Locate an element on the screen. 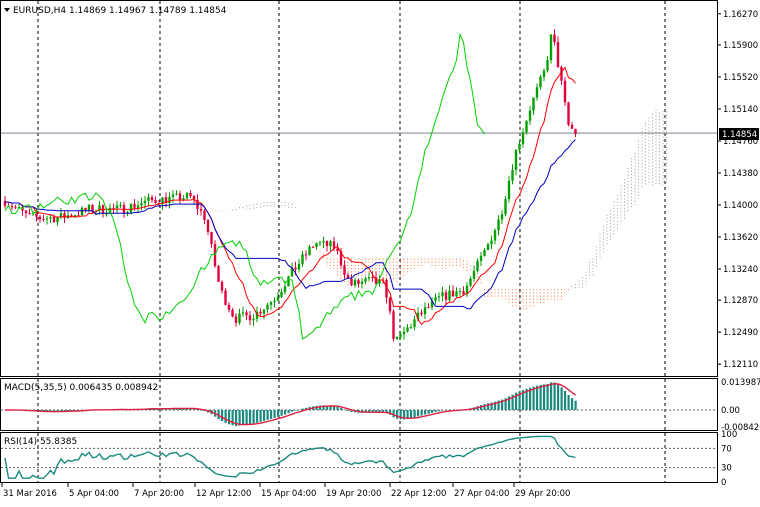  macd-axis-label: -0.008426 is located at coordinates (740, 428).